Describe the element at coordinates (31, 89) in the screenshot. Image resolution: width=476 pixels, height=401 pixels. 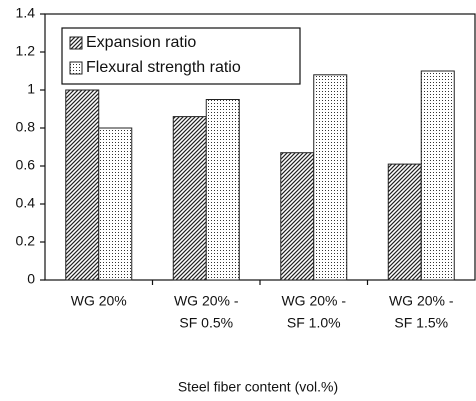
I see `y-tick-label: 1` at that location.